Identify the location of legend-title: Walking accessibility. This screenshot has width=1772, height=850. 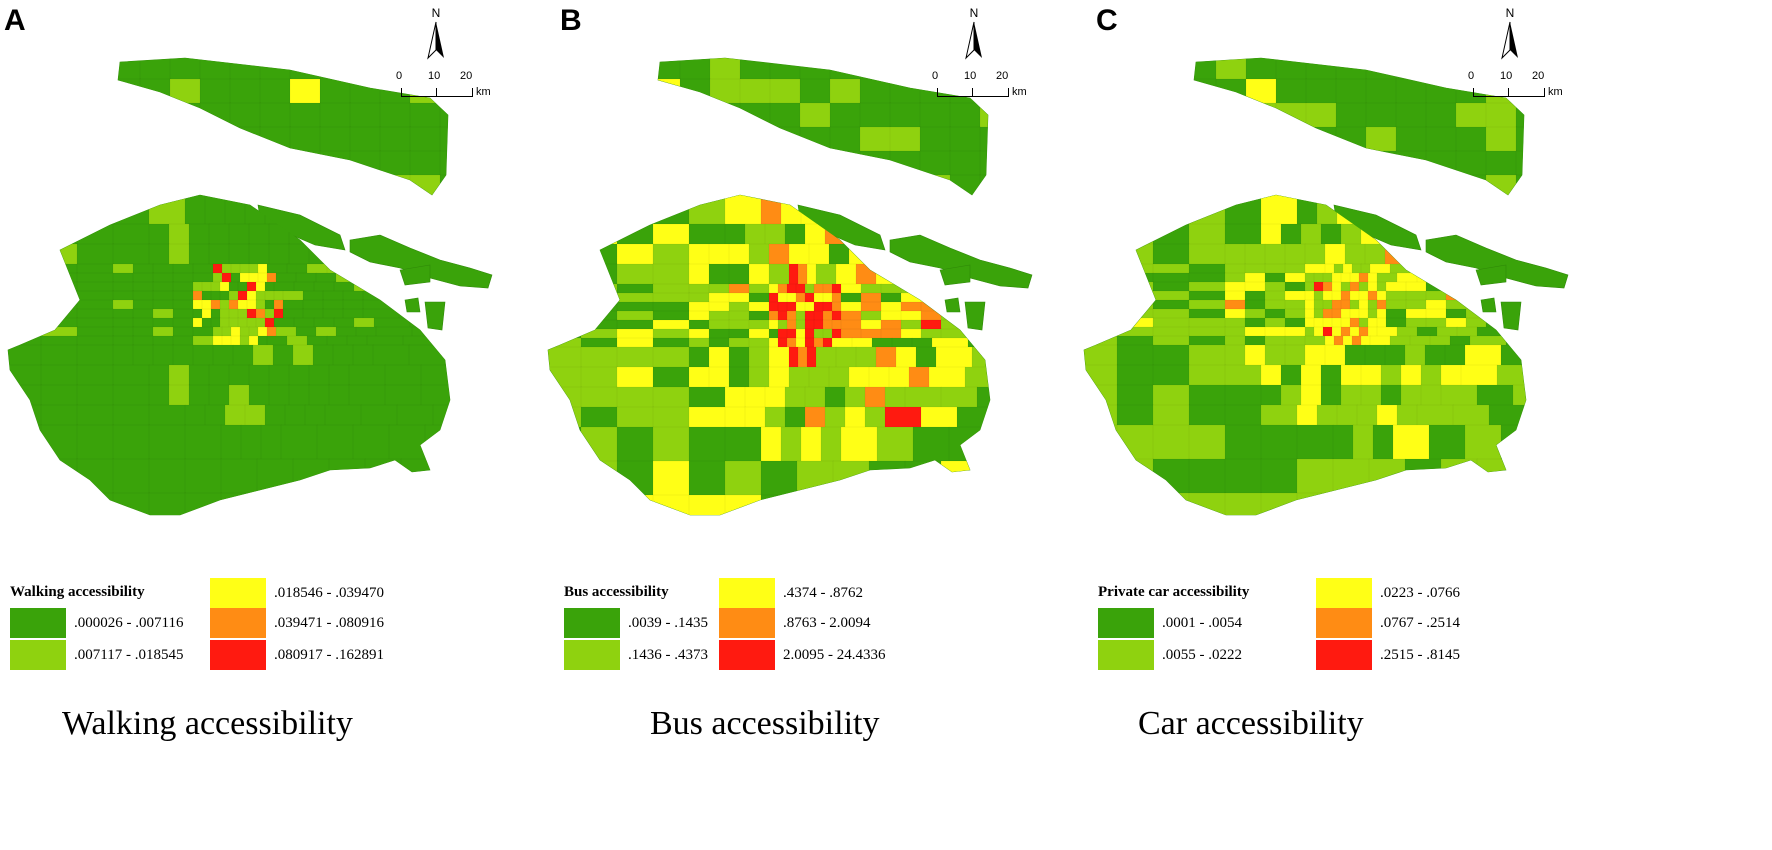
(77, 592).